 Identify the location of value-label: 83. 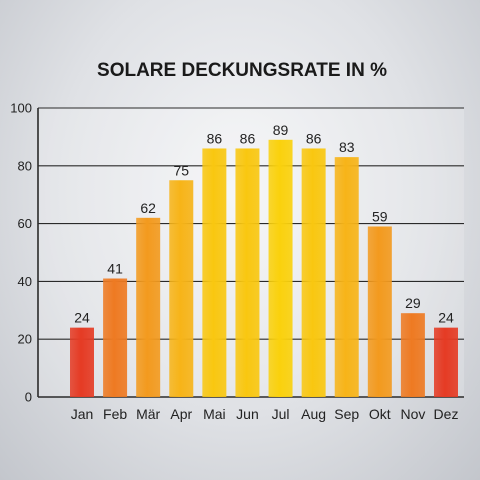
(347, 147).